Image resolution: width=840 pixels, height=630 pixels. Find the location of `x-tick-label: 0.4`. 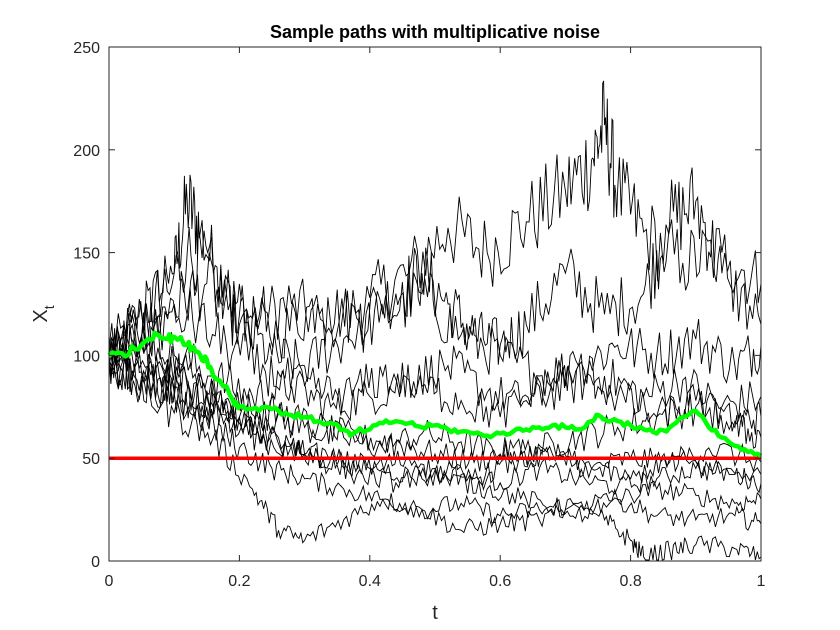

x-tick-label: 0.4 is located at coordinates (370, 581).